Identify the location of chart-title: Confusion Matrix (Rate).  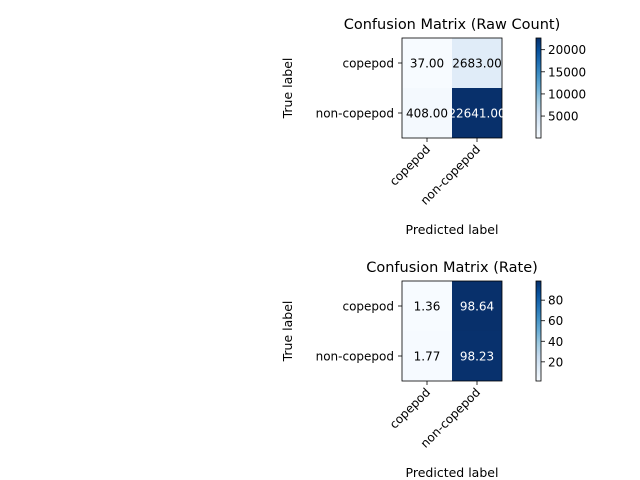
(452, 268).